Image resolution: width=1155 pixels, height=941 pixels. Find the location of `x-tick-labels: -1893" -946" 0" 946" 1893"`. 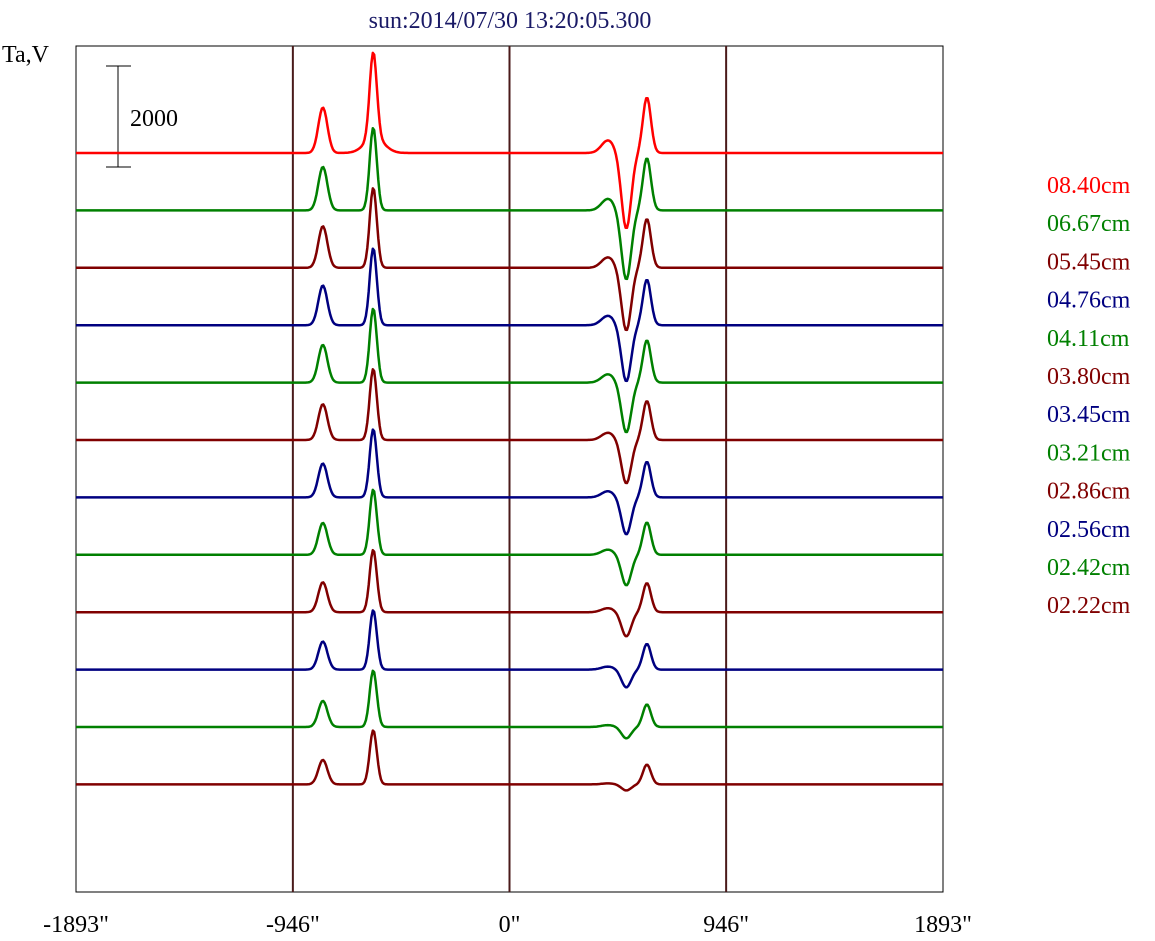

x-tick-labels: -1893" -946" 0" 946" 1893" is located at coordinates (507, 925).